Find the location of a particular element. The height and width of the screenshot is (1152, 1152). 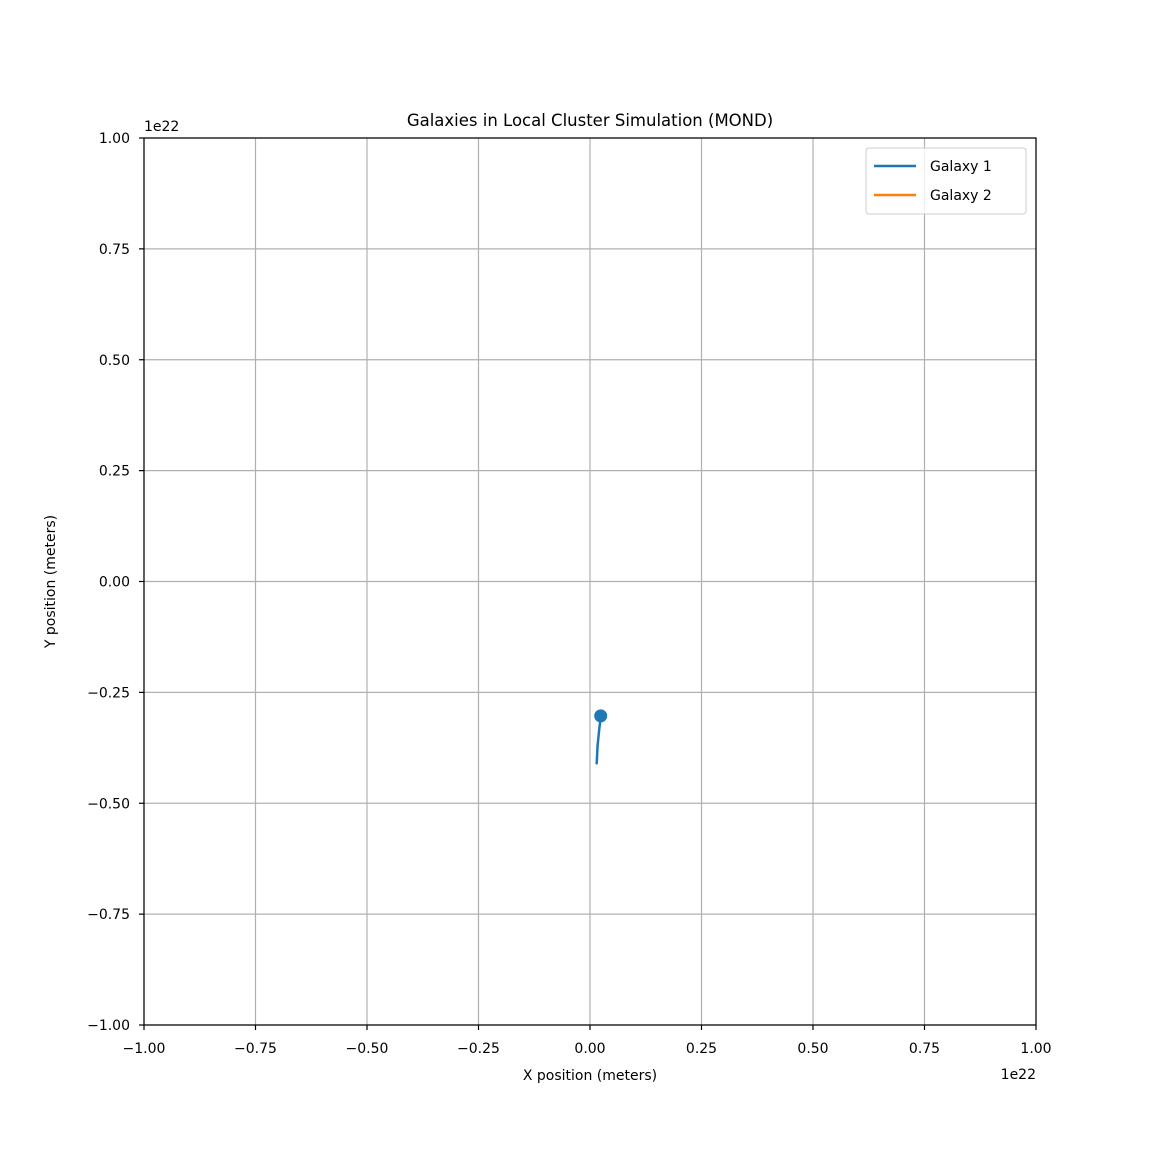

y-tick-label: 1.00 is located at coordinates (114, 139).